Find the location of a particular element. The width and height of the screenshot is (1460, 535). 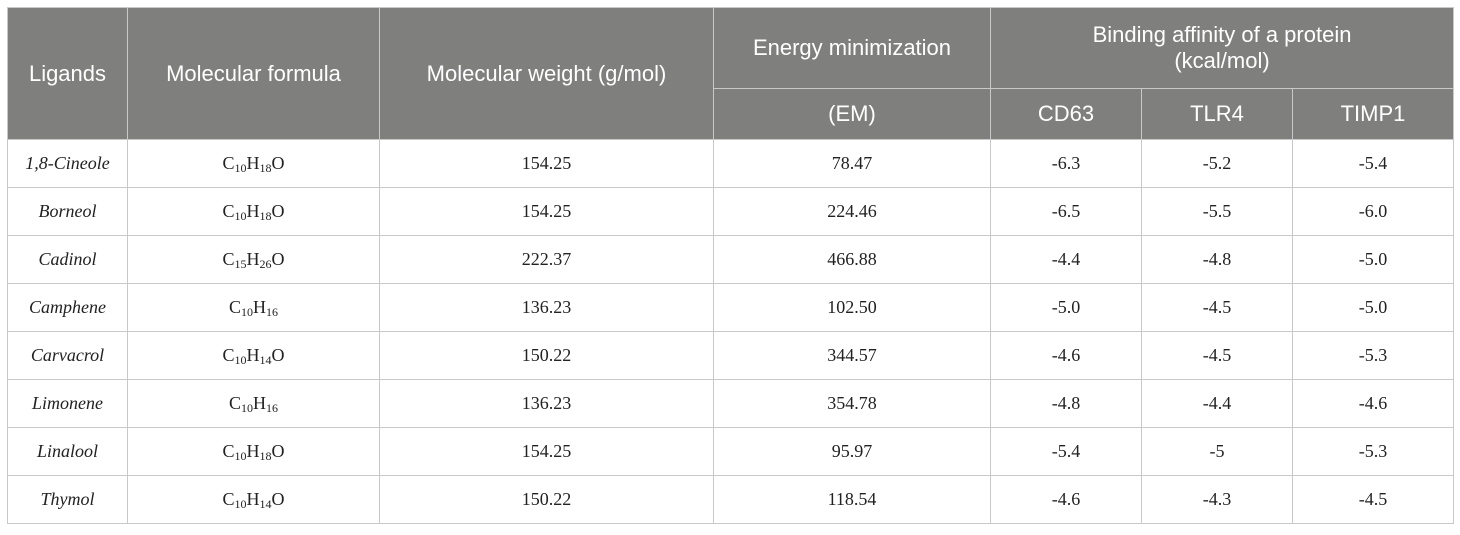

header-ligands: Ligands is located at coordinates (67, 73).